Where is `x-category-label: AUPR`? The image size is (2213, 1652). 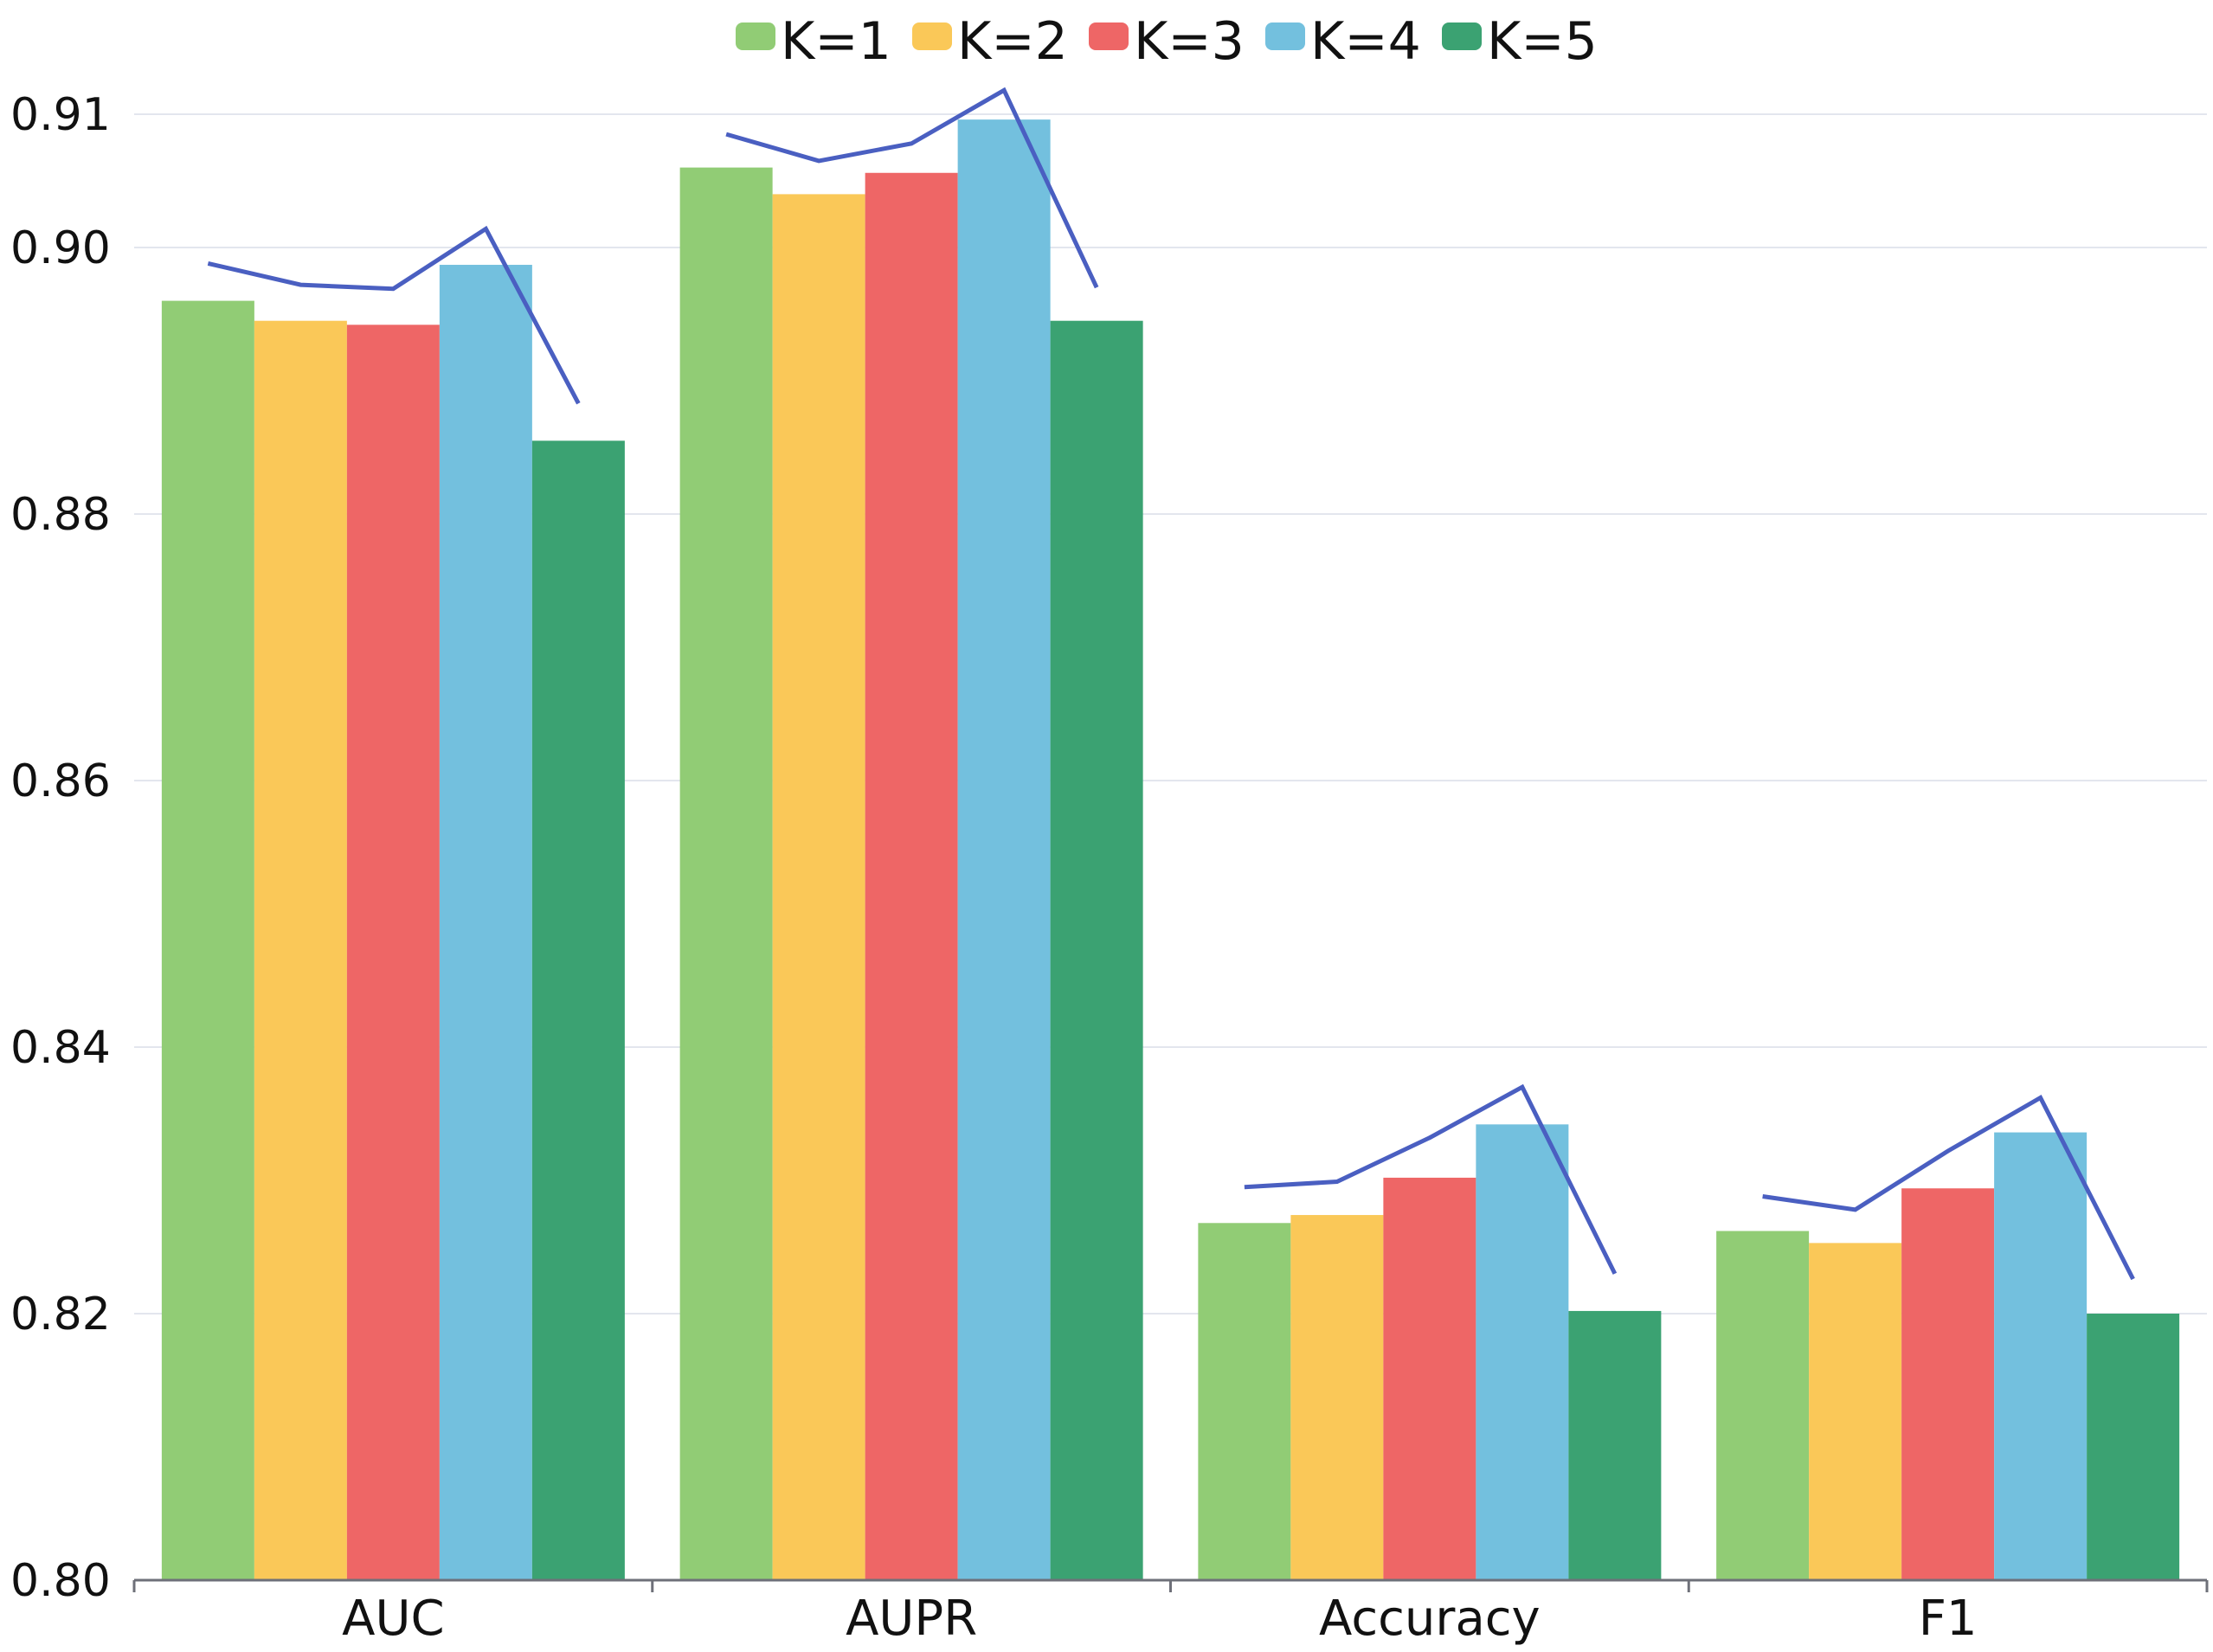 x-category-label: AUPR is located at coordinates (912, 1619).